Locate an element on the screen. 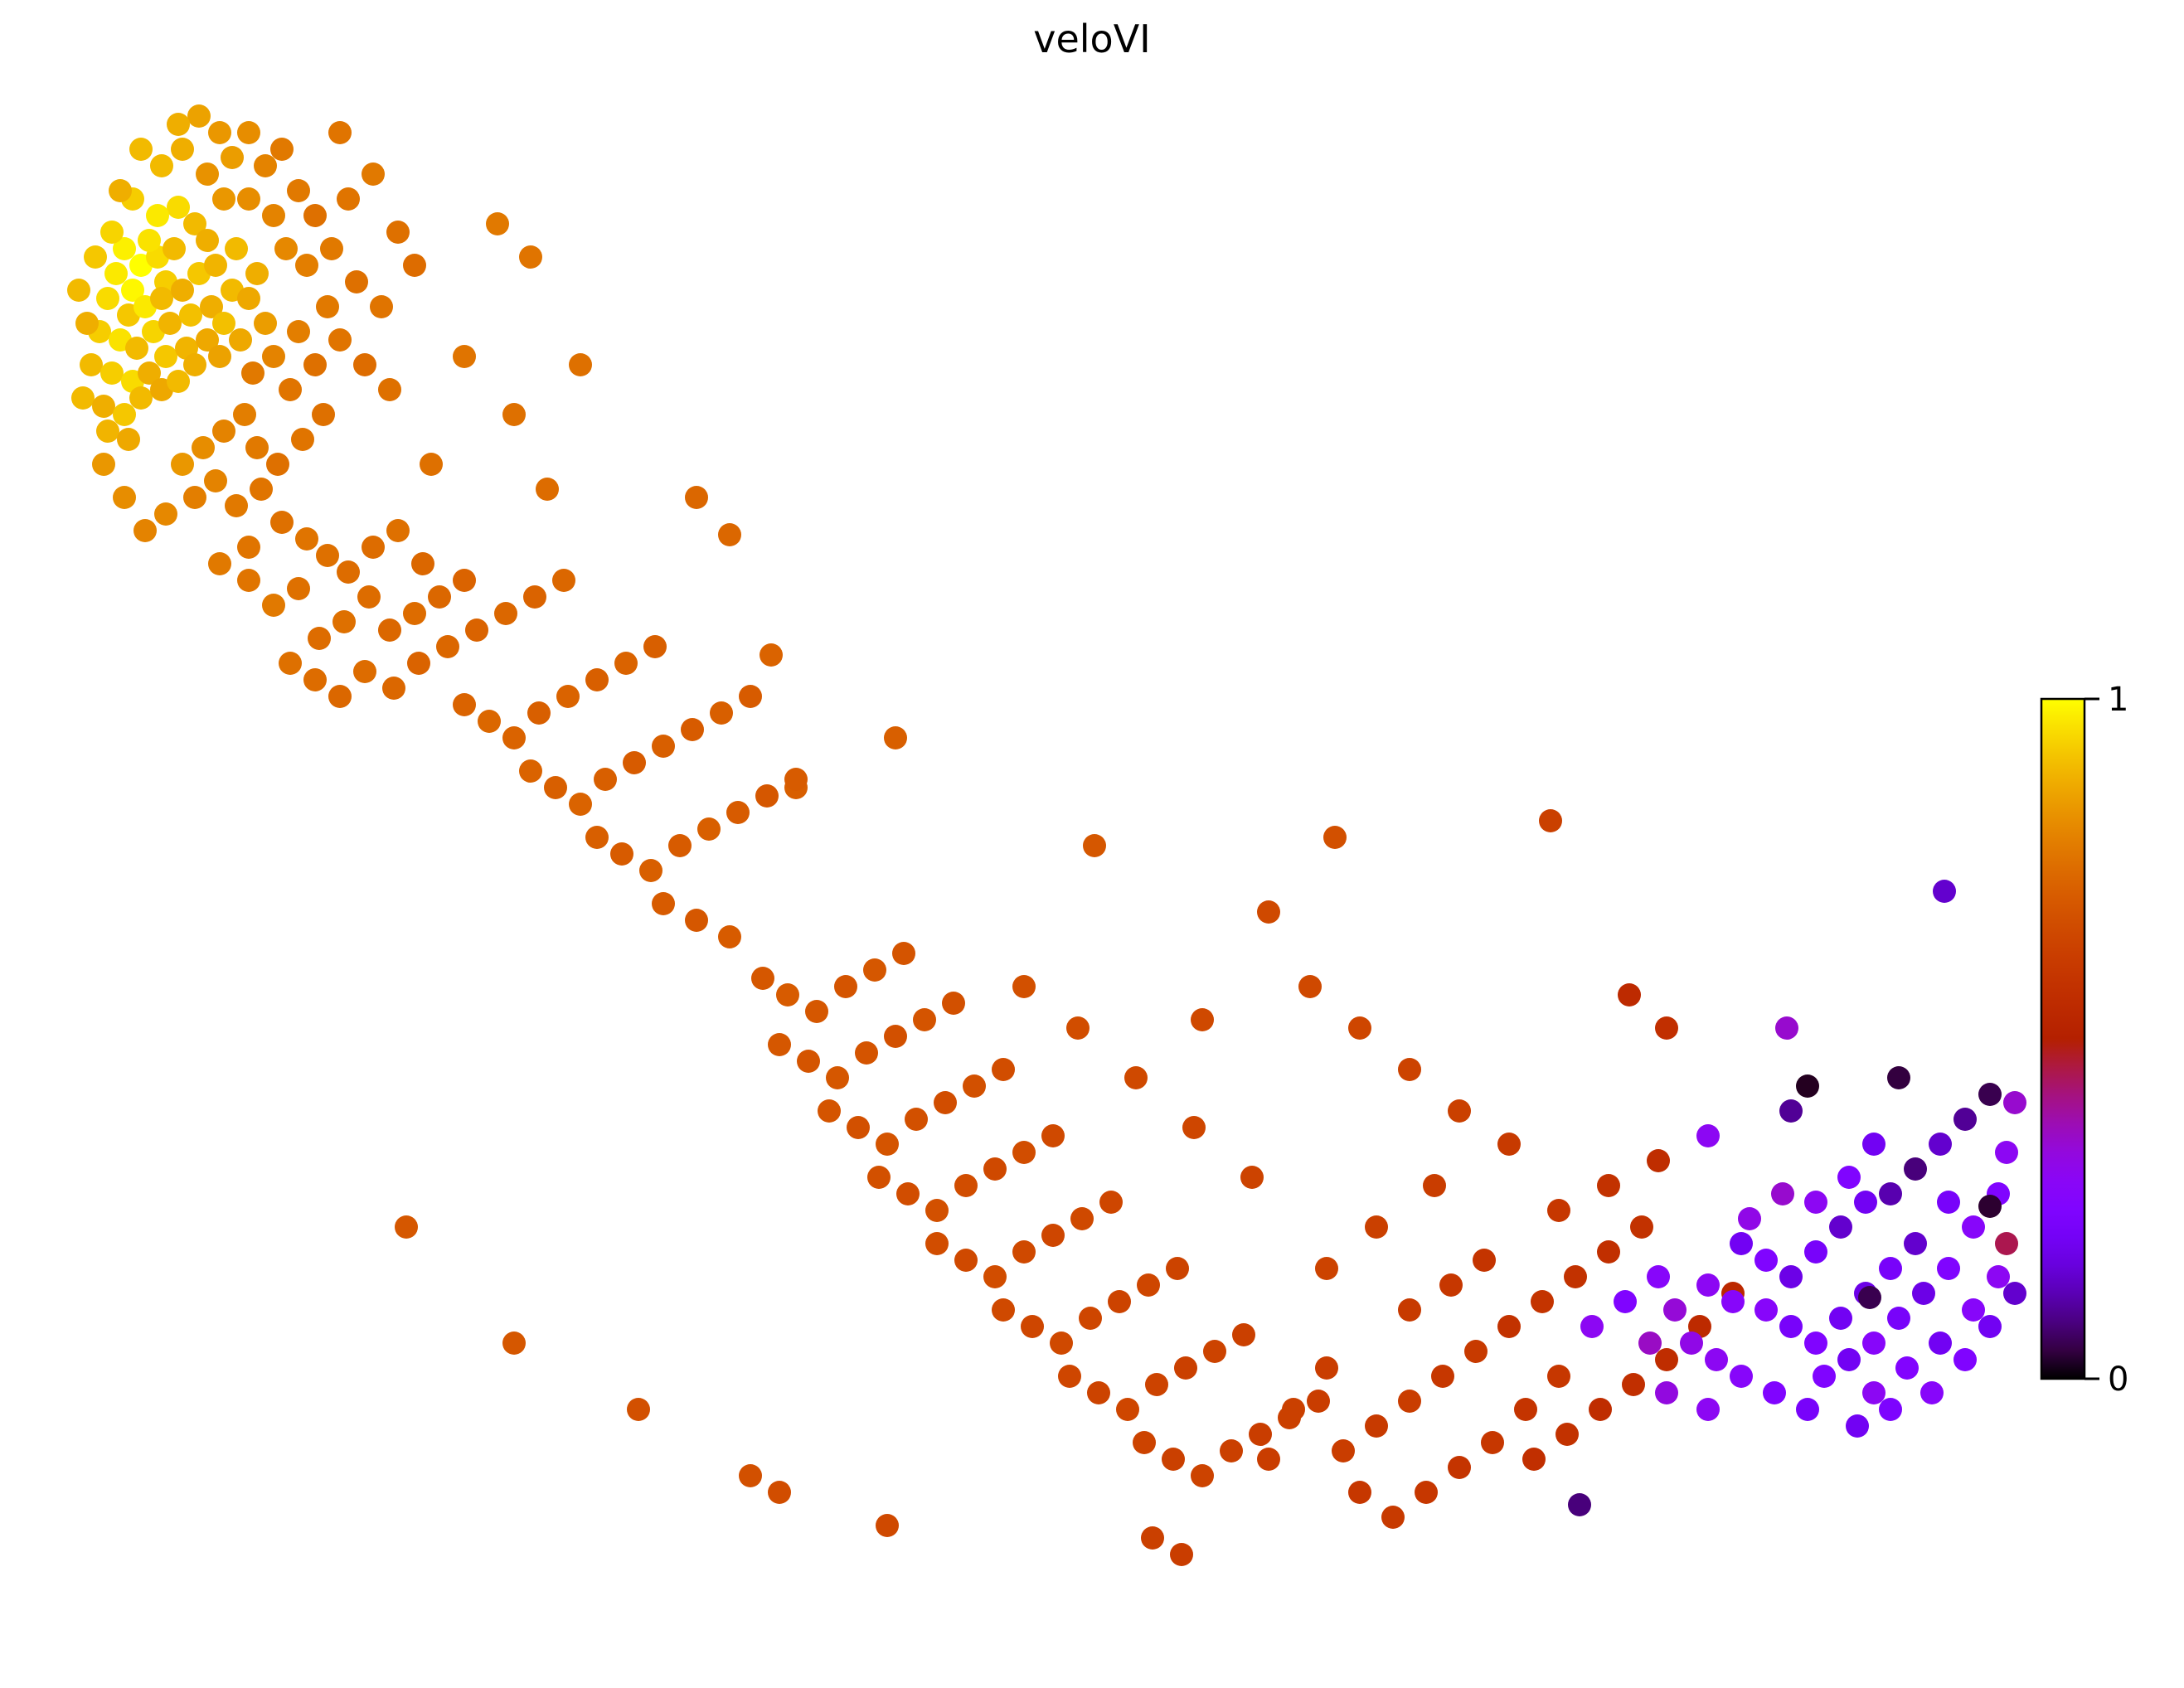  colorbar: 1 0 is located at coordinates (2084, 1040).